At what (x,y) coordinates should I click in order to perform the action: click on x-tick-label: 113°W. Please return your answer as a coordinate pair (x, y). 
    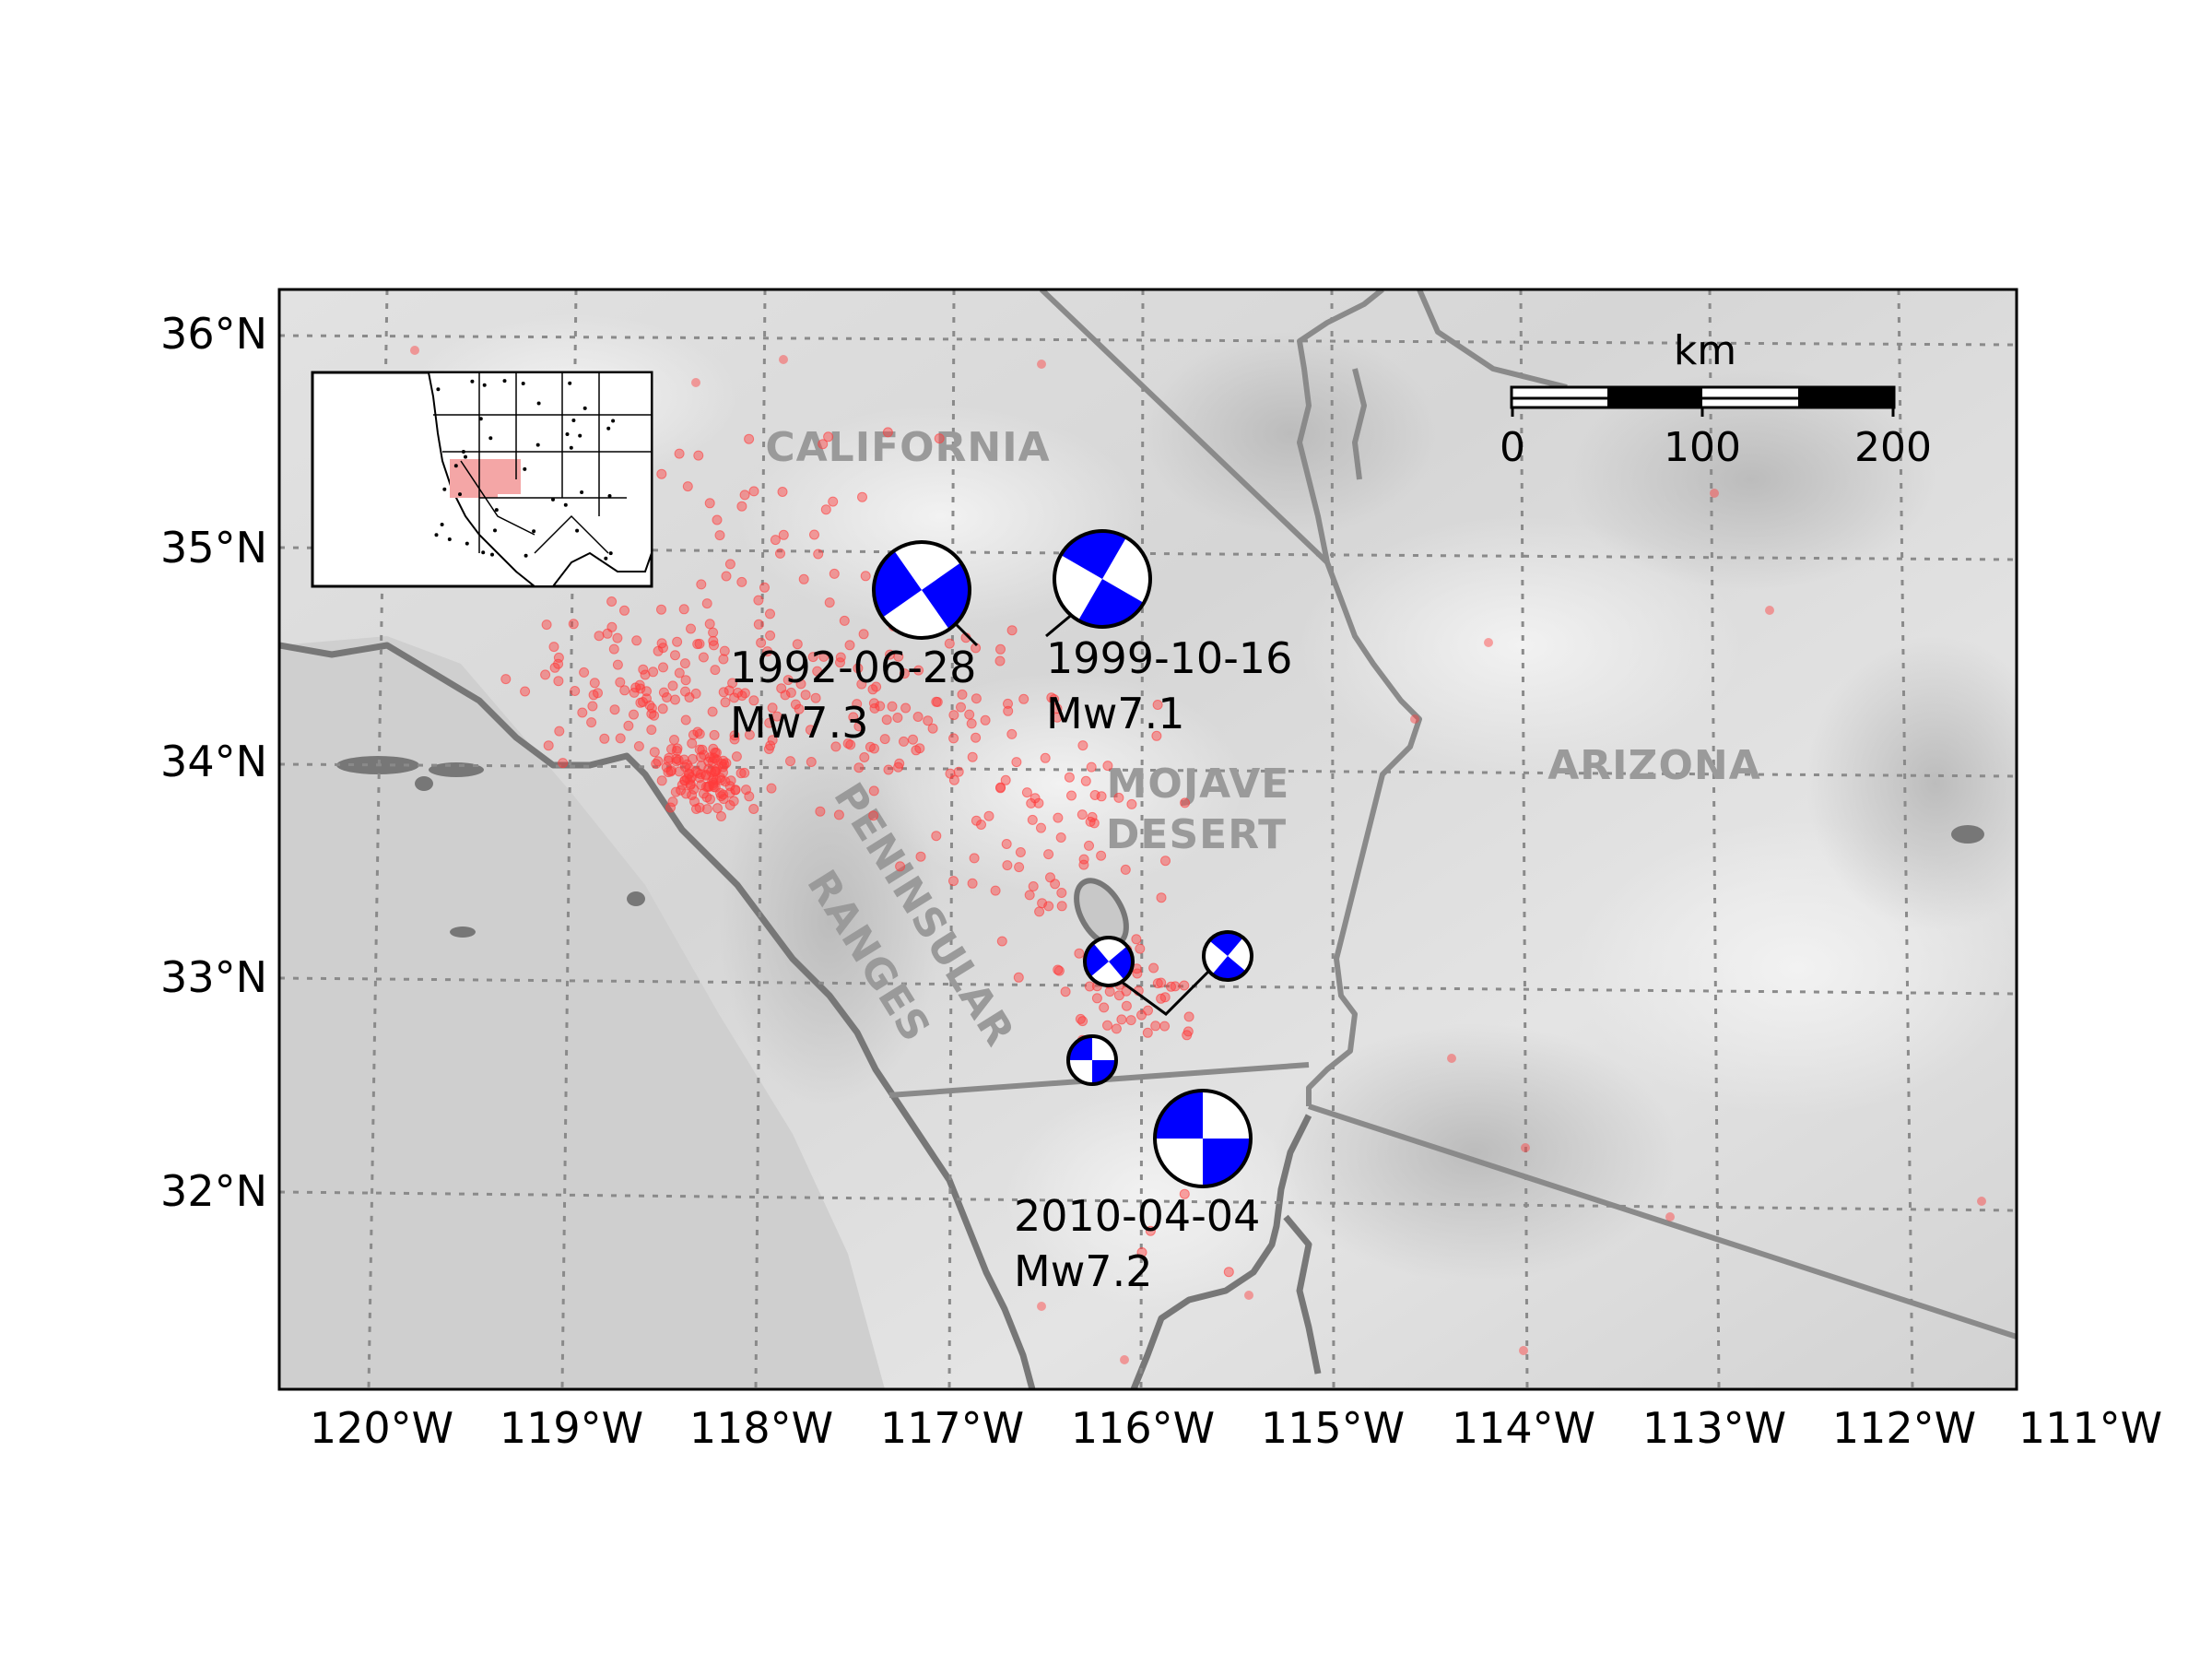
    Looking at the image, I should click on (1714, 1428).